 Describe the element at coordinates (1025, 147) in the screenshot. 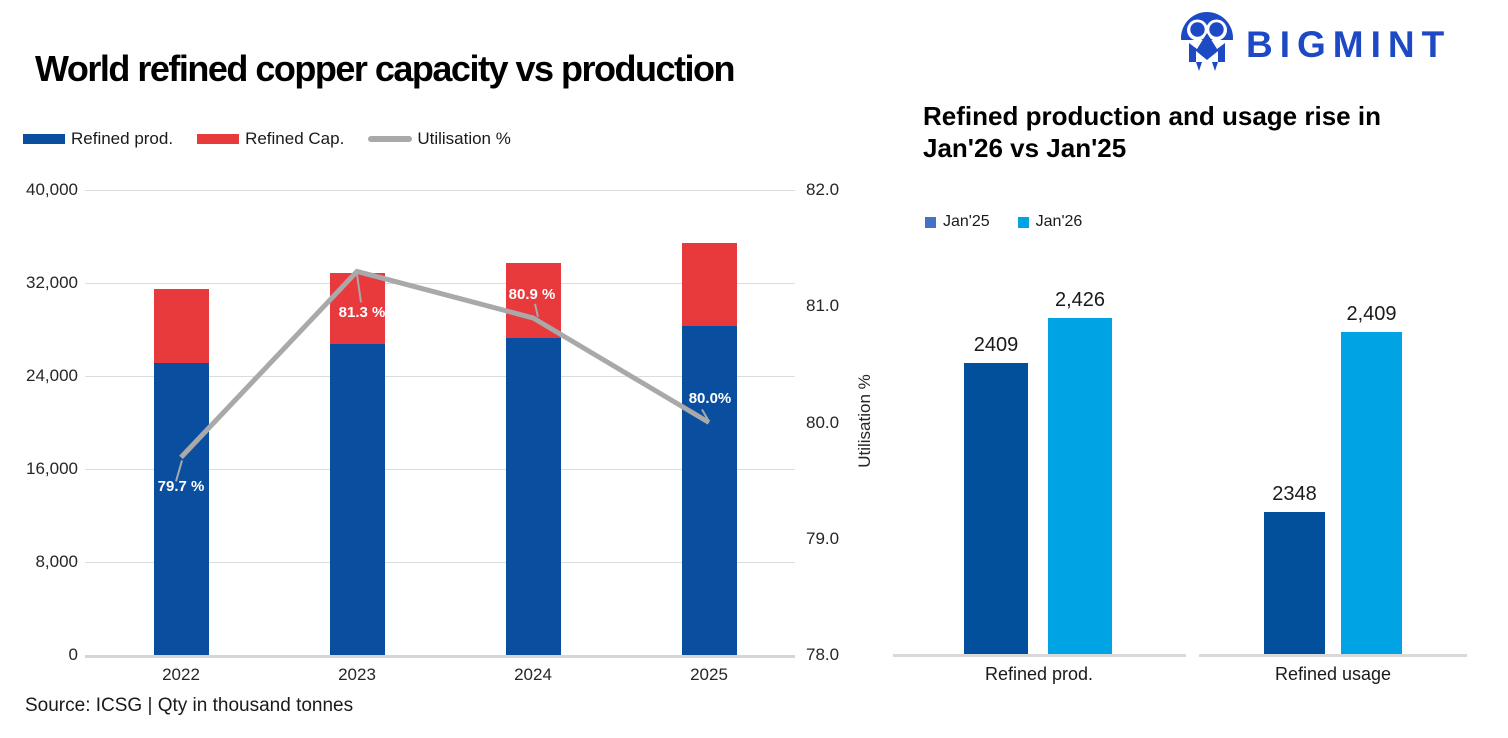

I see `right-chart-title-line2: Jan'26 vs Jan'25` at that location.